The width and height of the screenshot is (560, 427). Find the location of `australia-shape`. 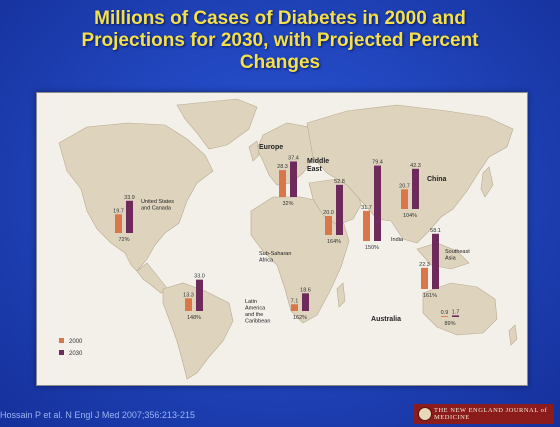

australia-shape is located at coordinates (460, 309).